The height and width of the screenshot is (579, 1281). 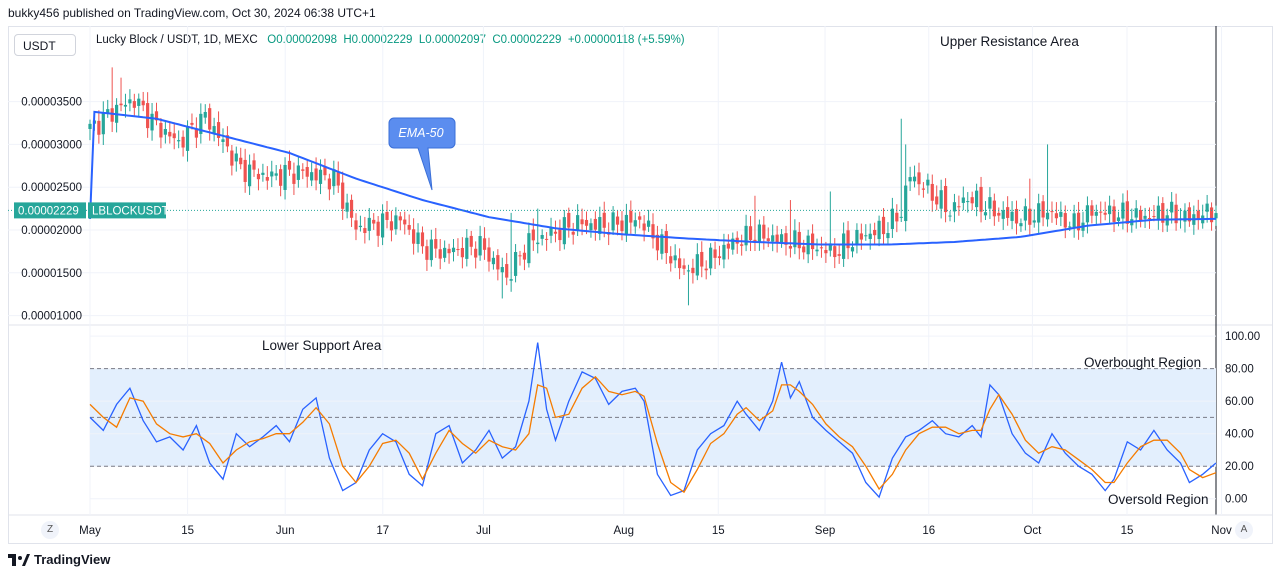 What do you see at coordinates (302, 40) in the screenshot?
I see `legend-open: O0.00002098` at bounding box center [302, 40].